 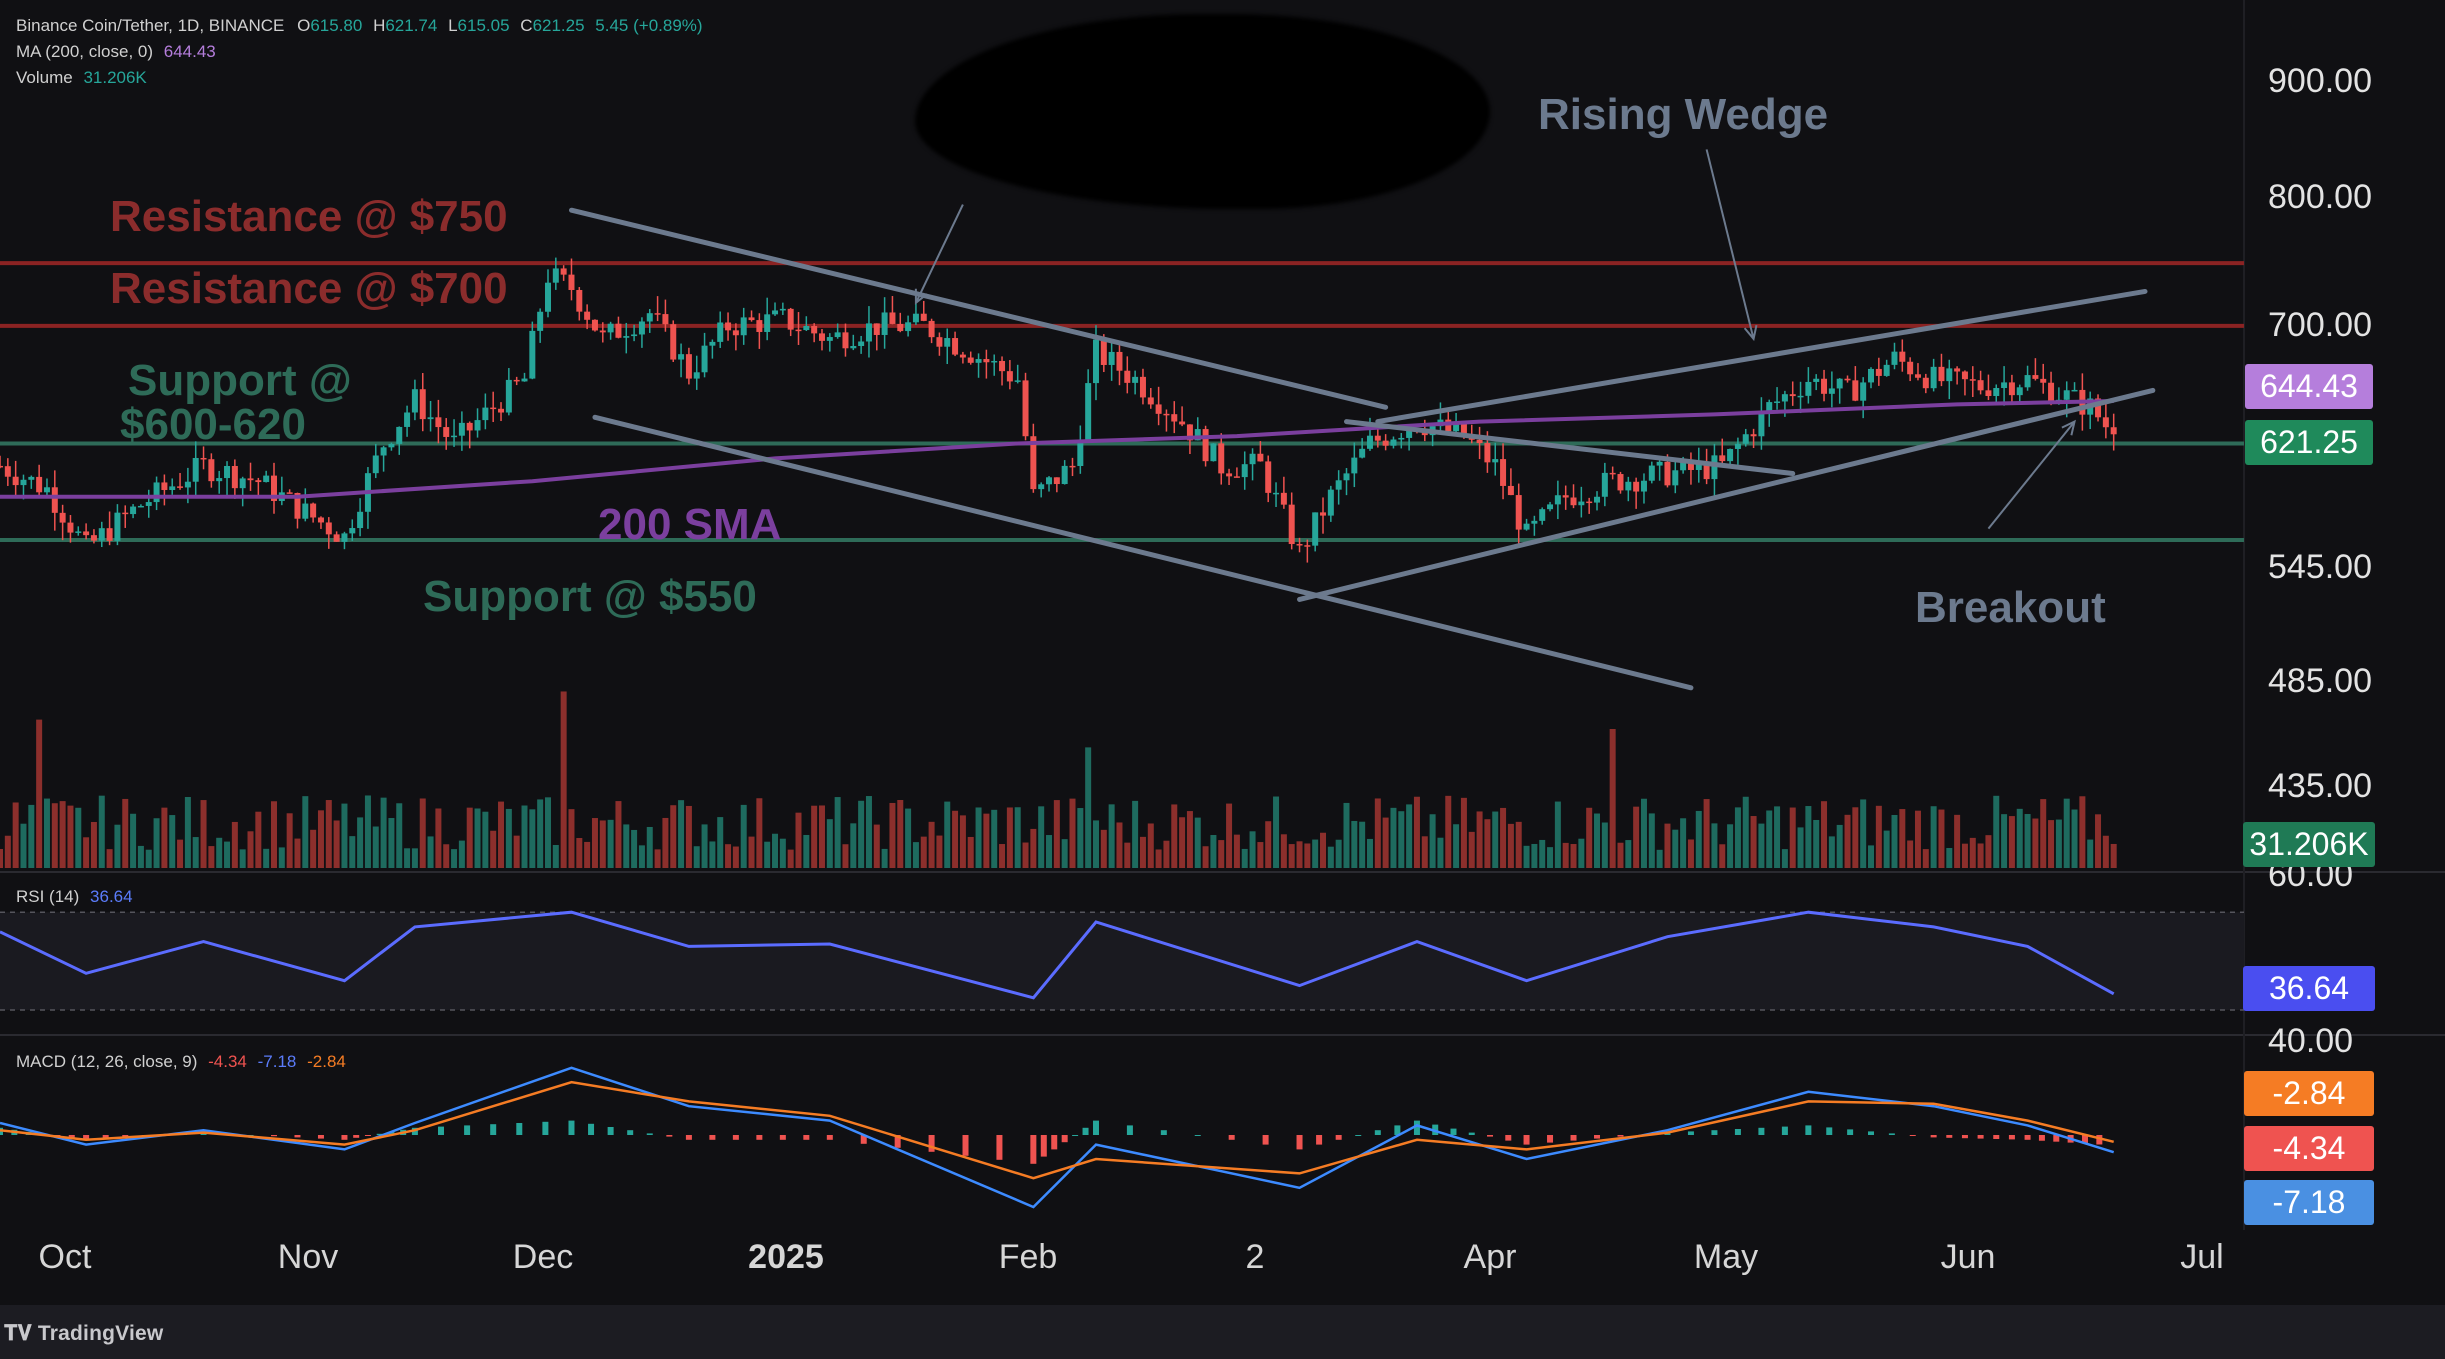 What do you see at coordinates (1057, 449) in the screenshot?
I see `sma-200-line` at bounding box center [1057, 449].